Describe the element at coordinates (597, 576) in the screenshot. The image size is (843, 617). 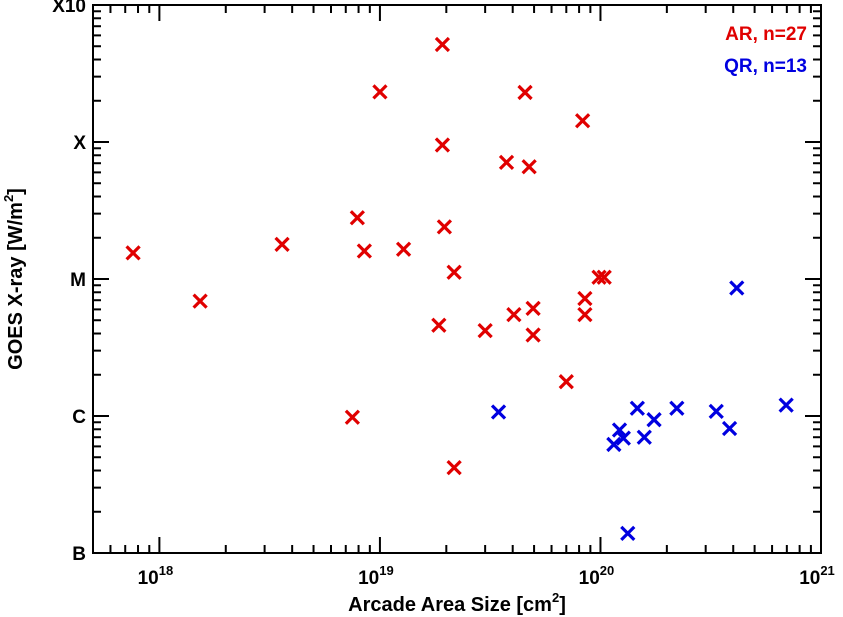
I see `x-tick-label: 1020` at that location.